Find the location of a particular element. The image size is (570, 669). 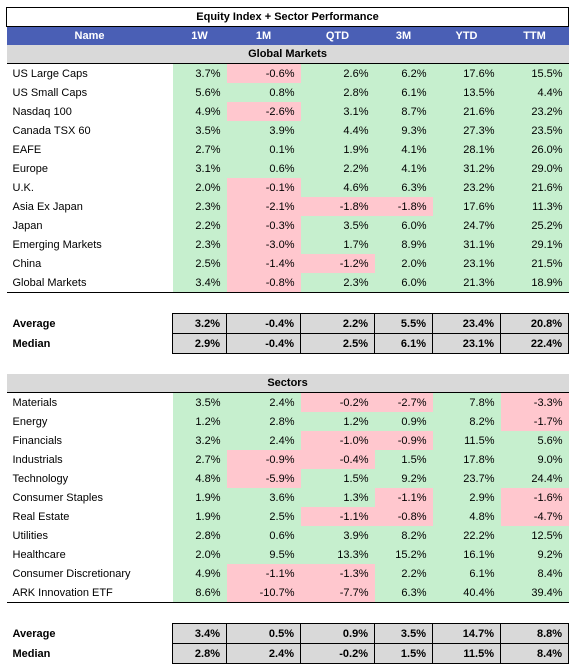

average-label: Average is located at coordinates (89, 323).